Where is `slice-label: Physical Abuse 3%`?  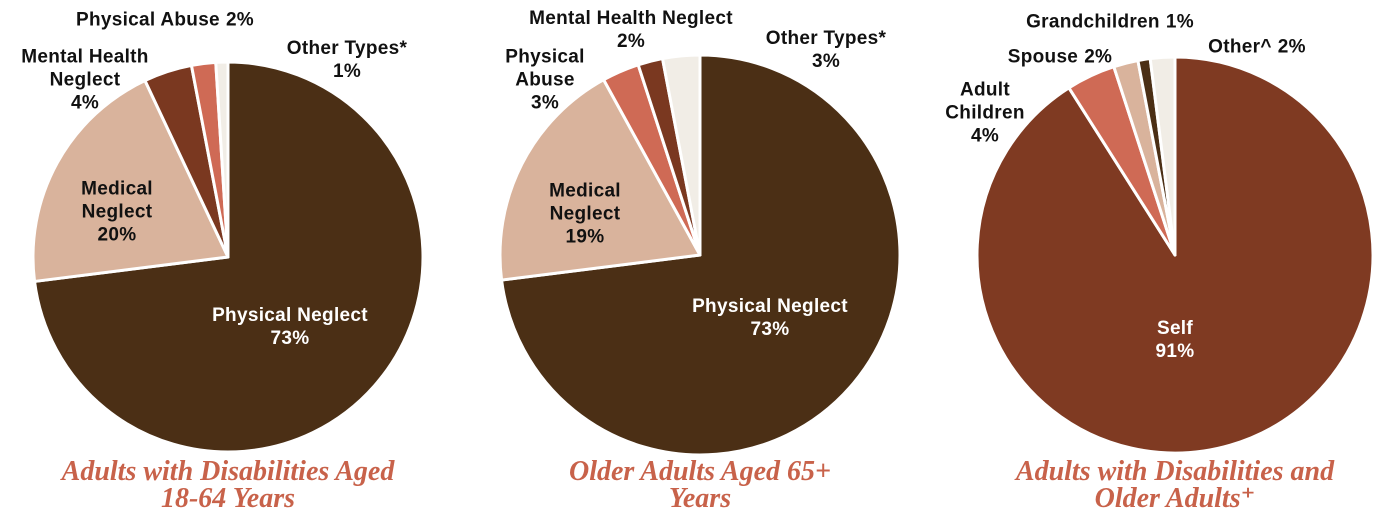 slice-label: Physical Abuse 3% is located at coordinates (545, 80).